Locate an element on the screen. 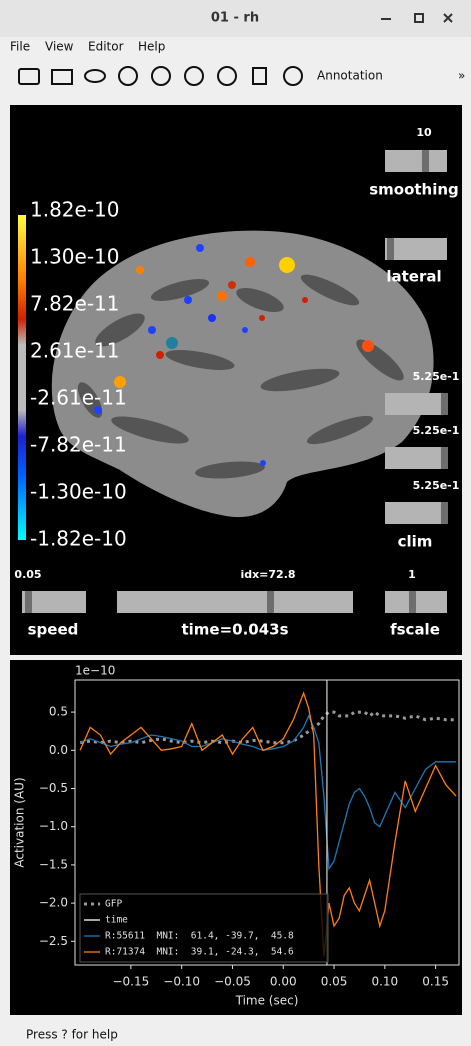 This screenshot has width=471, height=1046. x-tick-label: 0.15 is located at coordinates (435, 982).